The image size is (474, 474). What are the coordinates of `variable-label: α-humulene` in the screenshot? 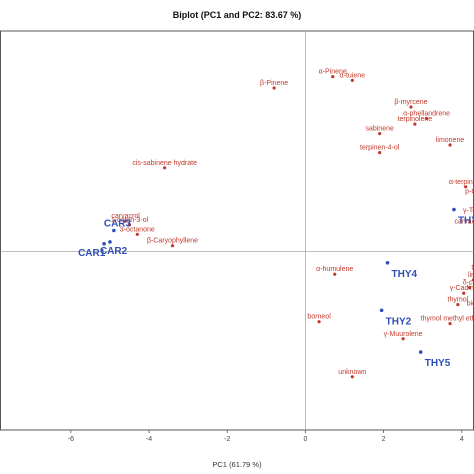 It's located at (334, 269).